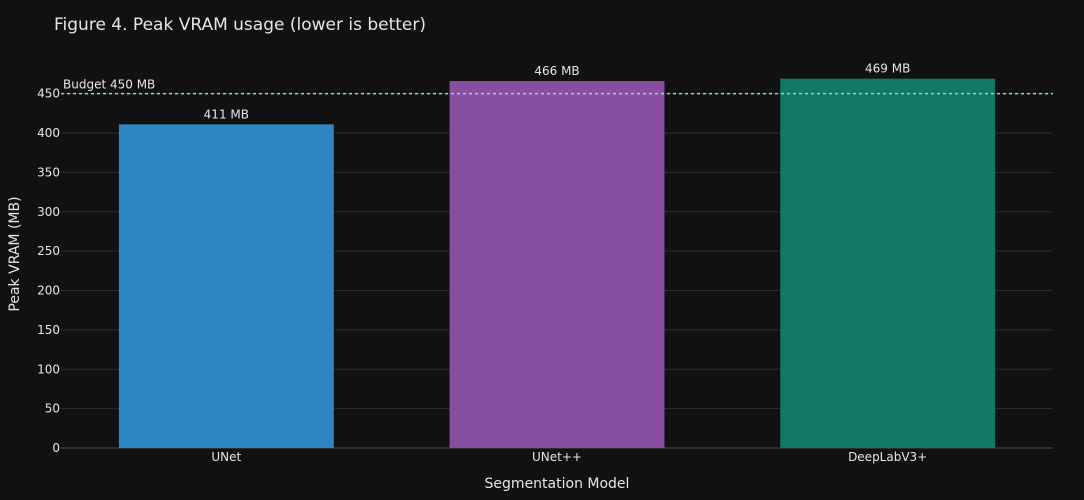 This screenshot has height=500, width=1084. Describe the element at coordinates (557, 484) in the screenshot. I see `x-axis-title: Segmentation Model` at that location.